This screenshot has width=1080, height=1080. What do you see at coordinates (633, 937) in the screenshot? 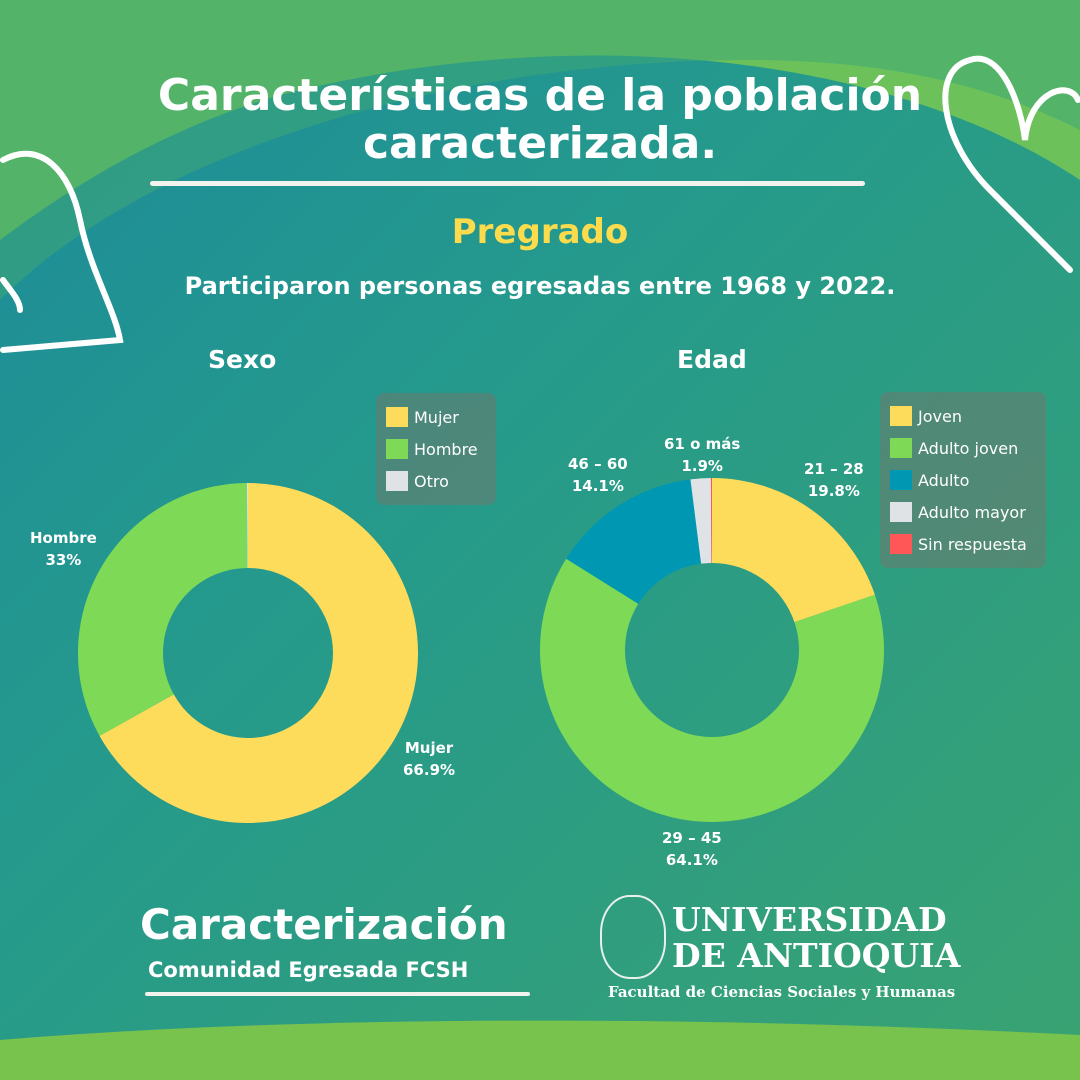
I see `university-seal-logo` at bounding box center [633, 937].